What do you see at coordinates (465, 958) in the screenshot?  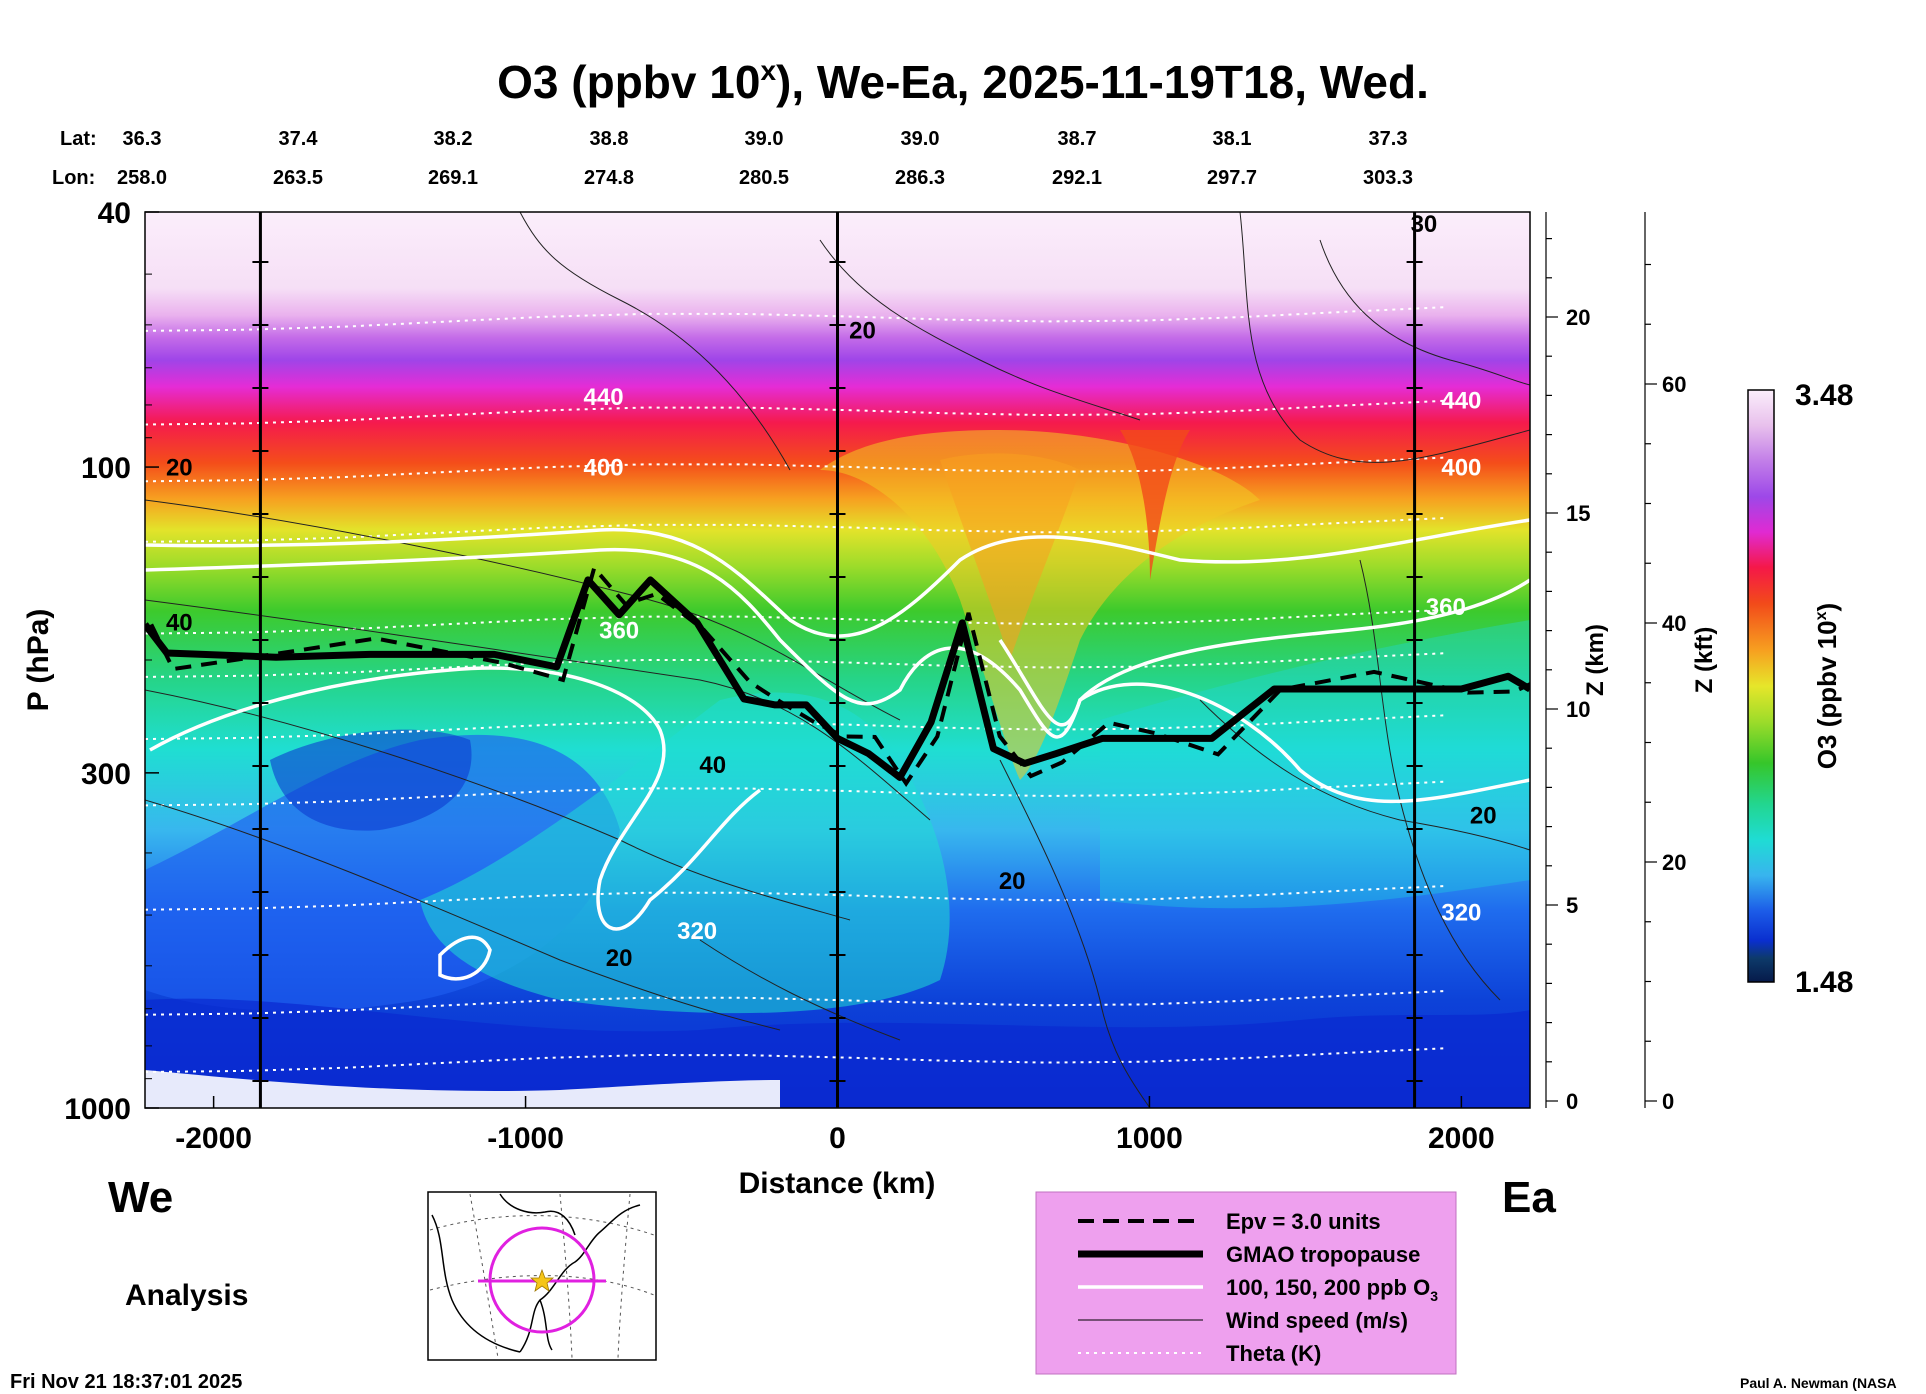 I see `o3-100ppb-island` at bounding box center [465, 958].